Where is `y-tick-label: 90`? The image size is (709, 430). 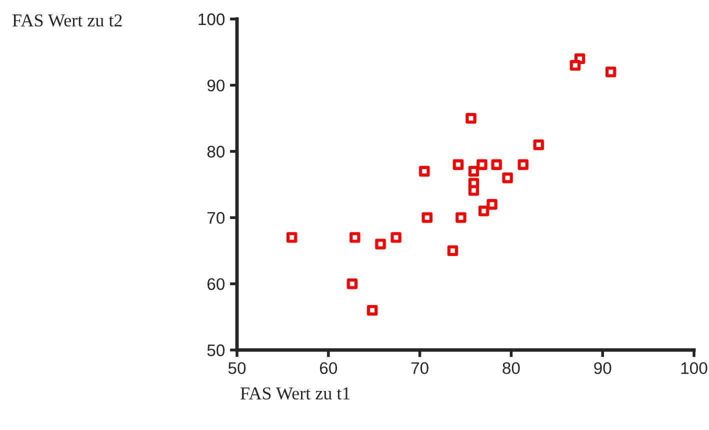
y-tick-label: 90 is located at coordinates (216, 86).